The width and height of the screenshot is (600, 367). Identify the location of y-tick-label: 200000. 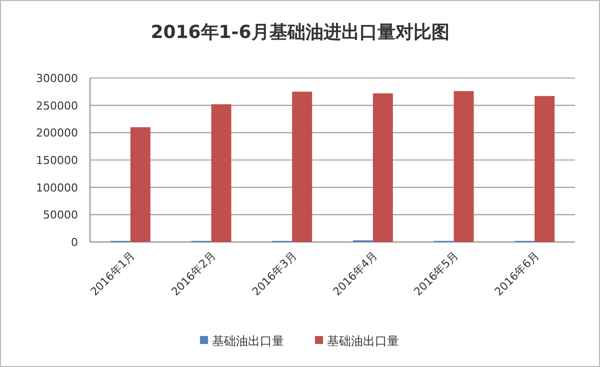
(57, 133).